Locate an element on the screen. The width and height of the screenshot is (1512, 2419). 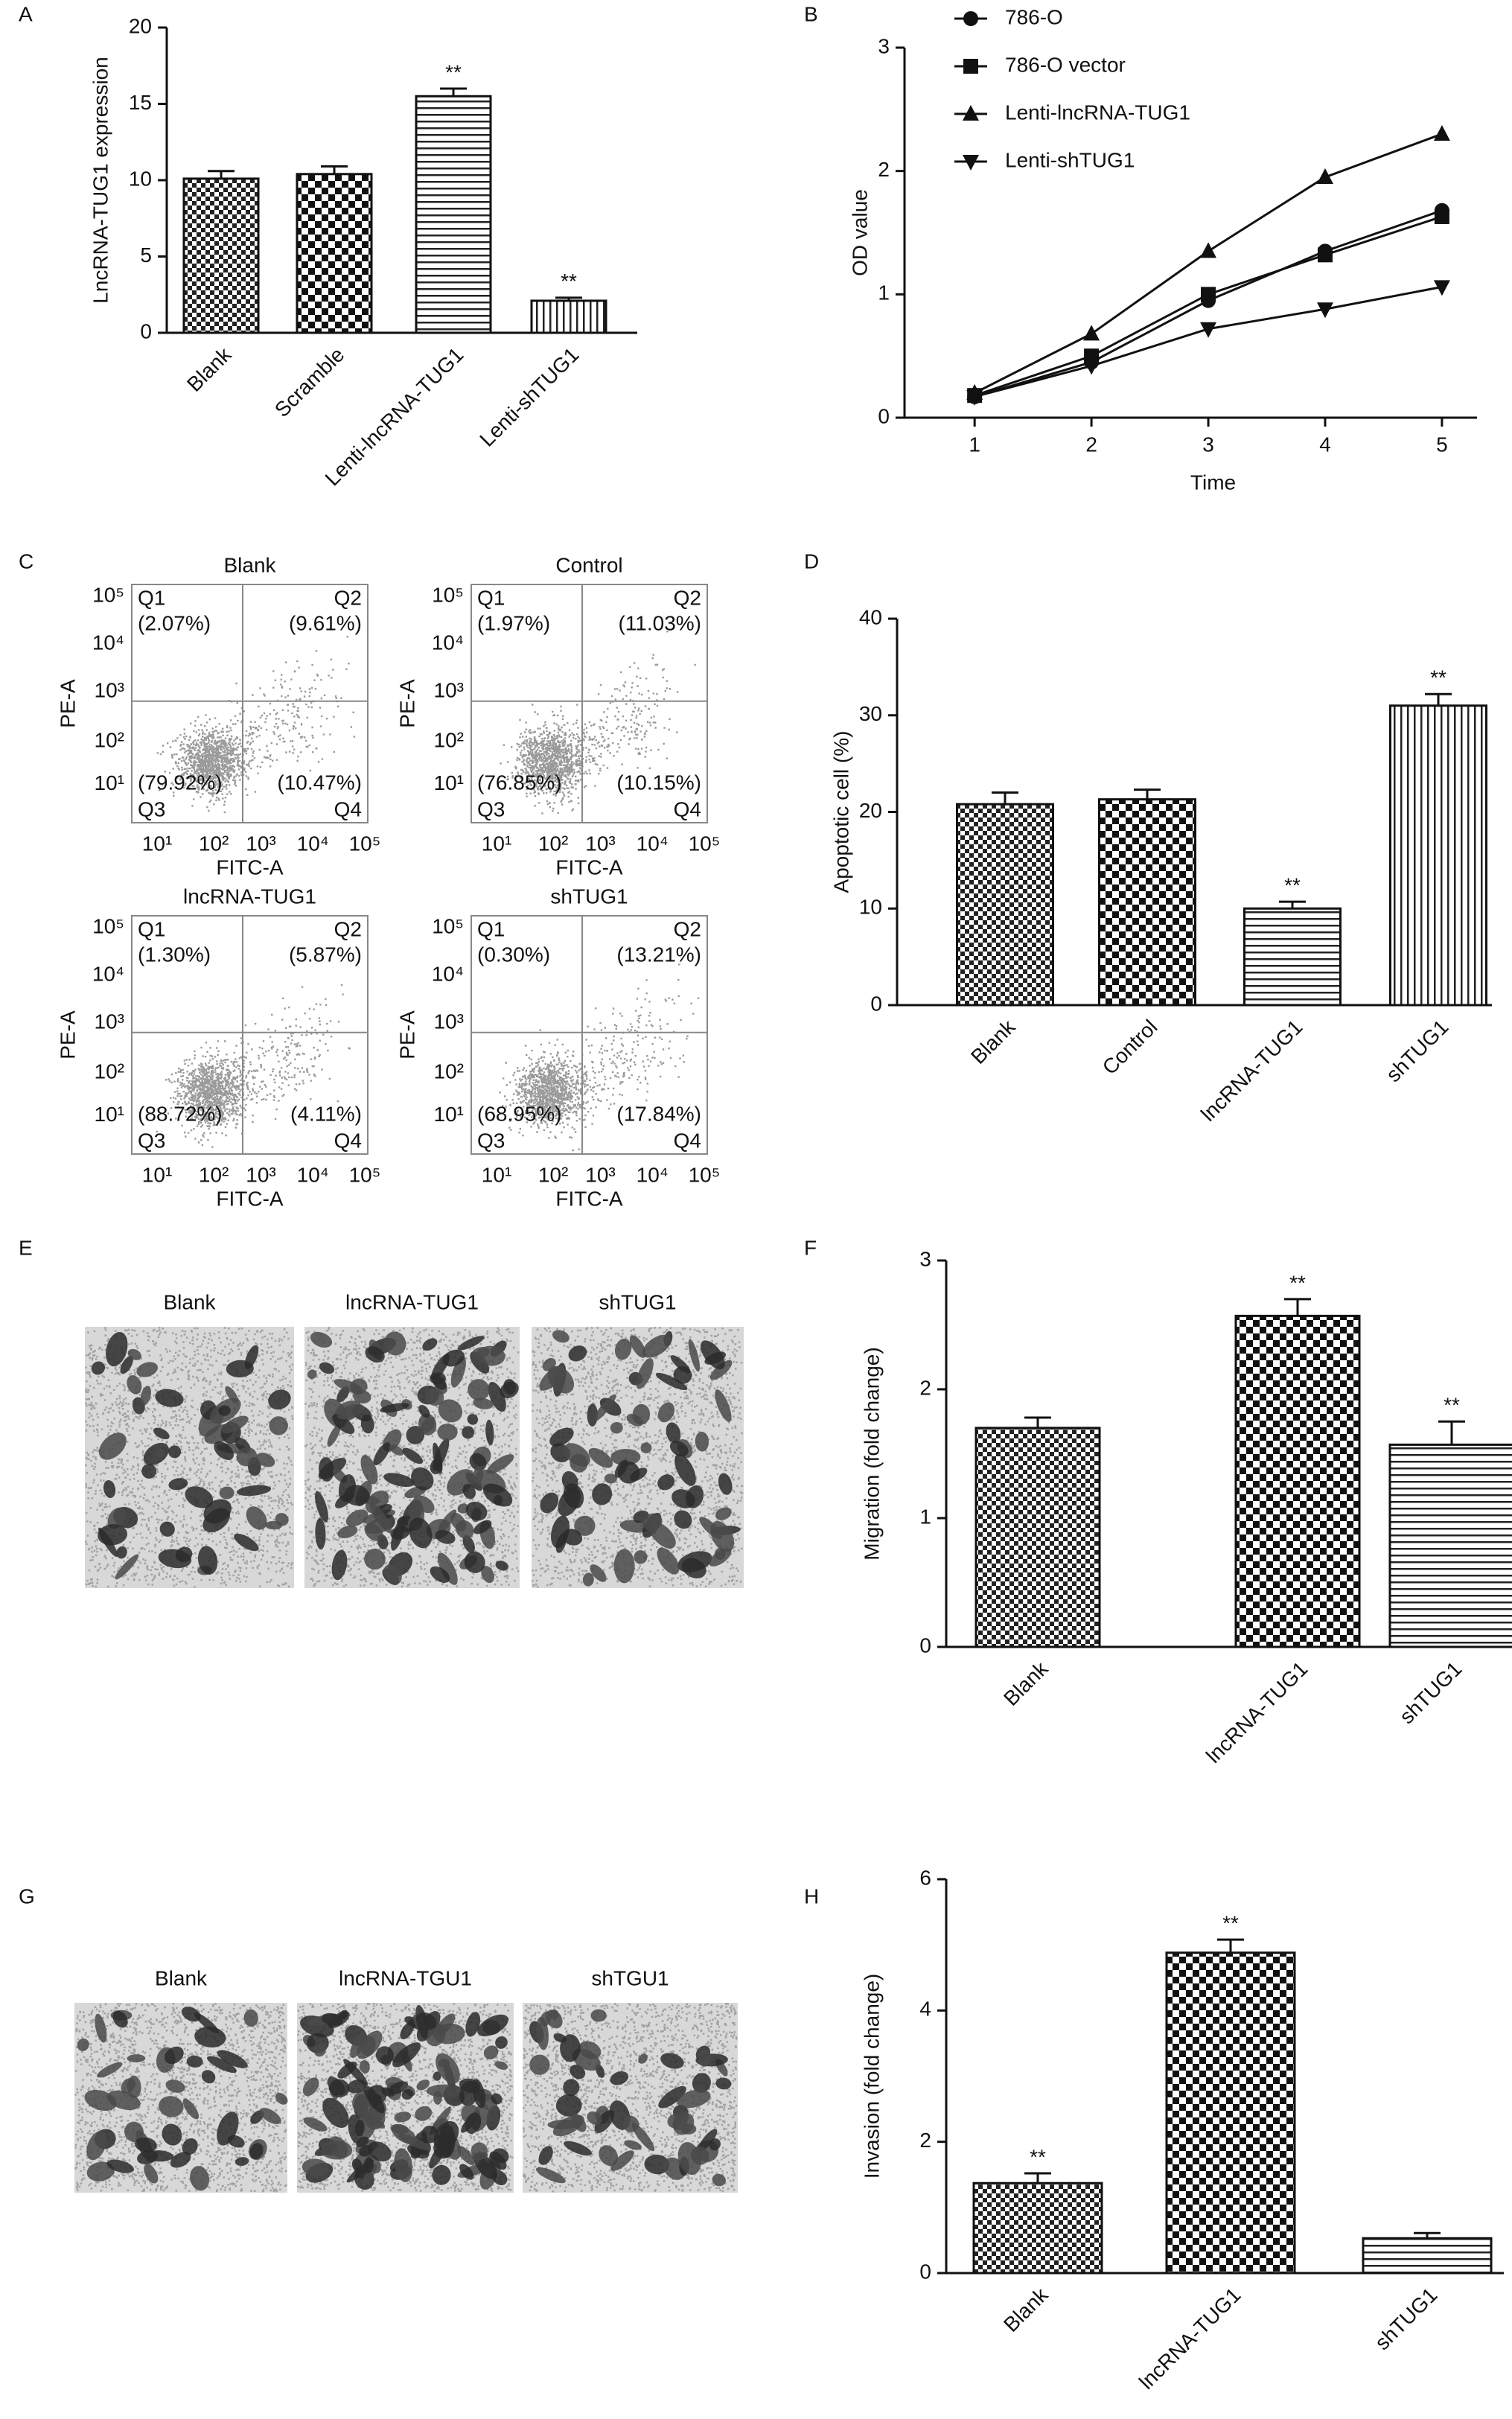
plot-frame is located at coordinates (250, 1035).